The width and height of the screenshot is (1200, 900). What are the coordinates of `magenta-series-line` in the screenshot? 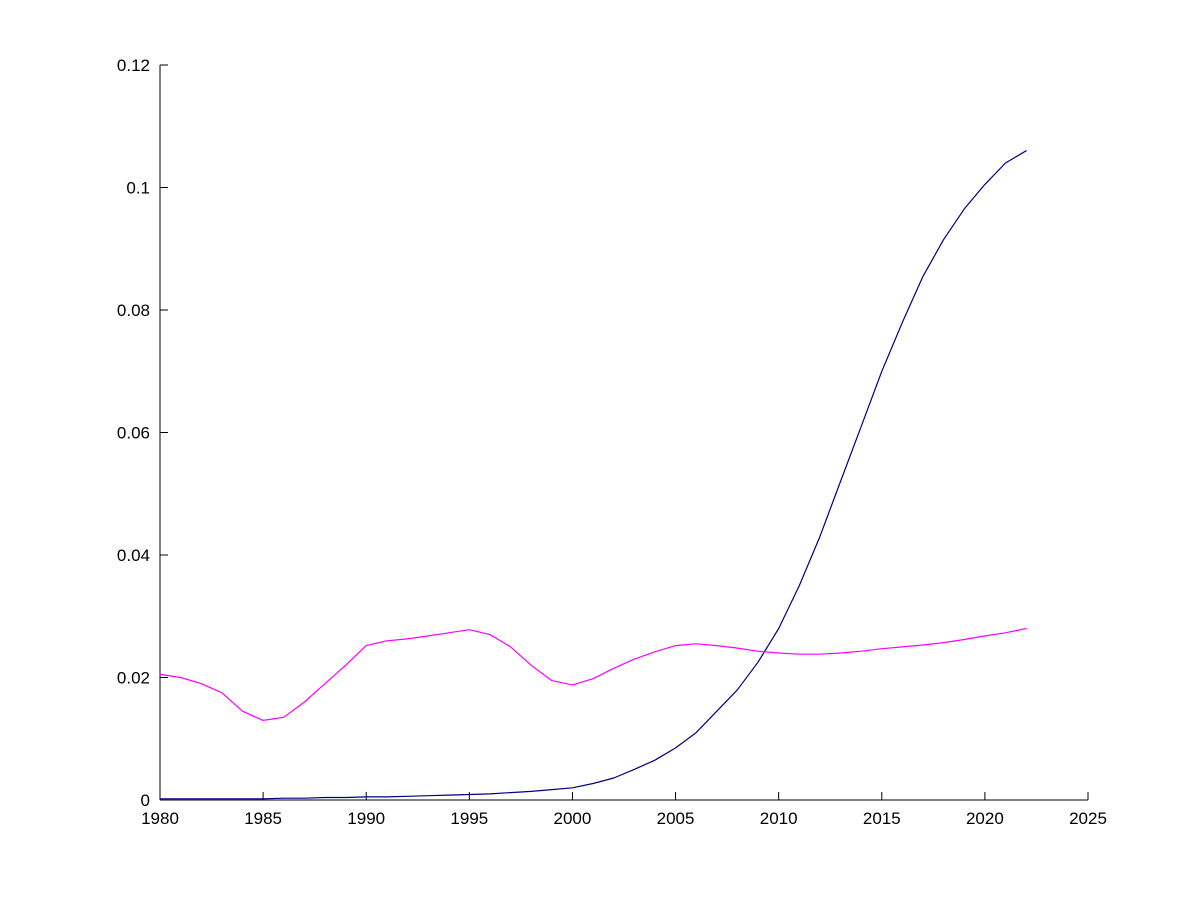 It's located at (593, 674).